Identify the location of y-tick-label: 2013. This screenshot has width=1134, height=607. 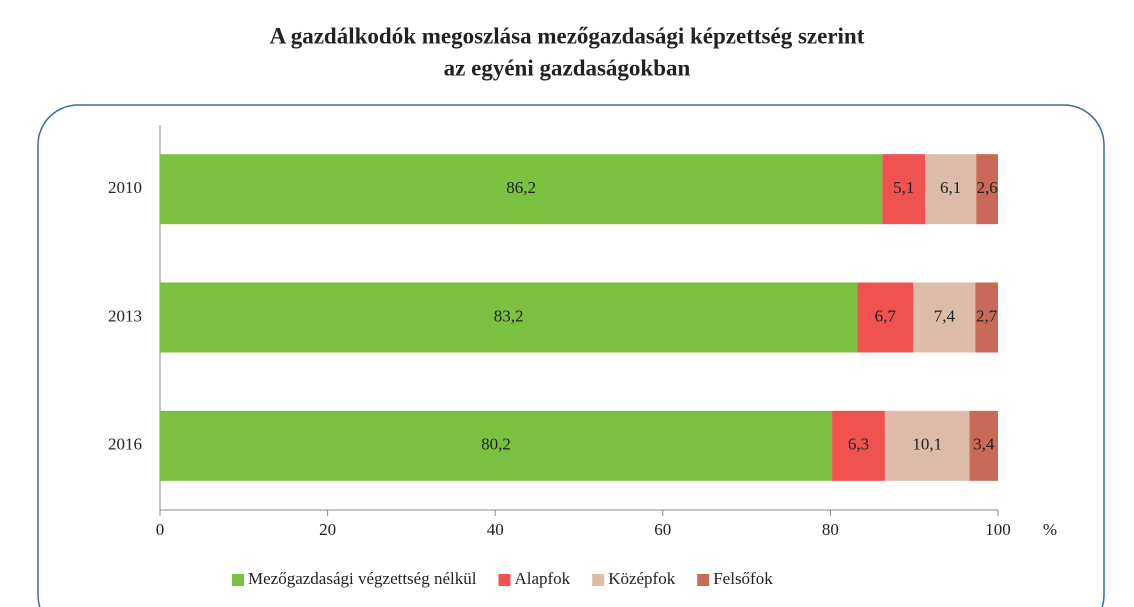
(125, 315).